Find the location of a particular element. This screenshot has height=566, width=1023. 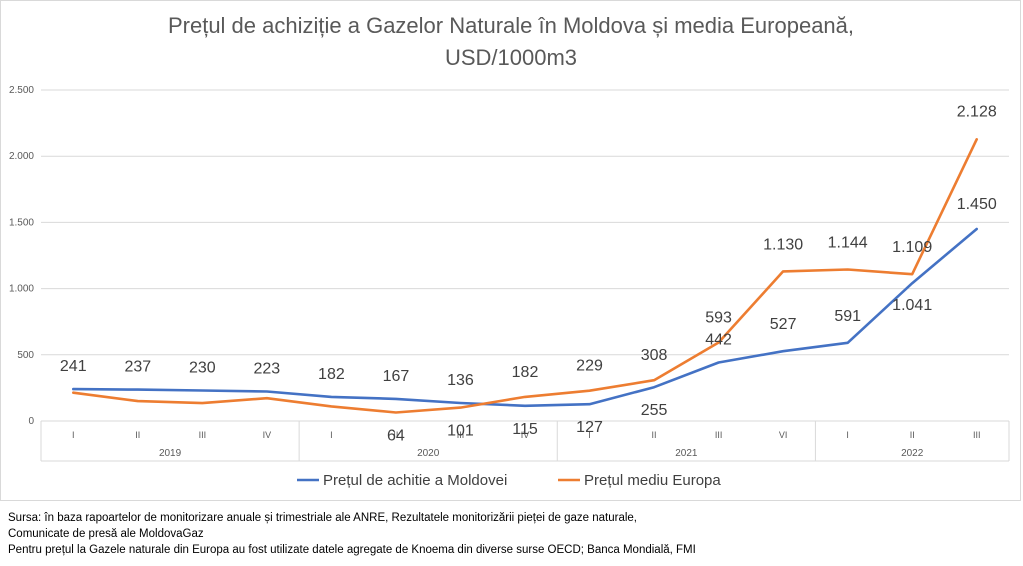

source-line: Comunicate de presă ale MoldovaGaz is located at coordinates (106, 534).